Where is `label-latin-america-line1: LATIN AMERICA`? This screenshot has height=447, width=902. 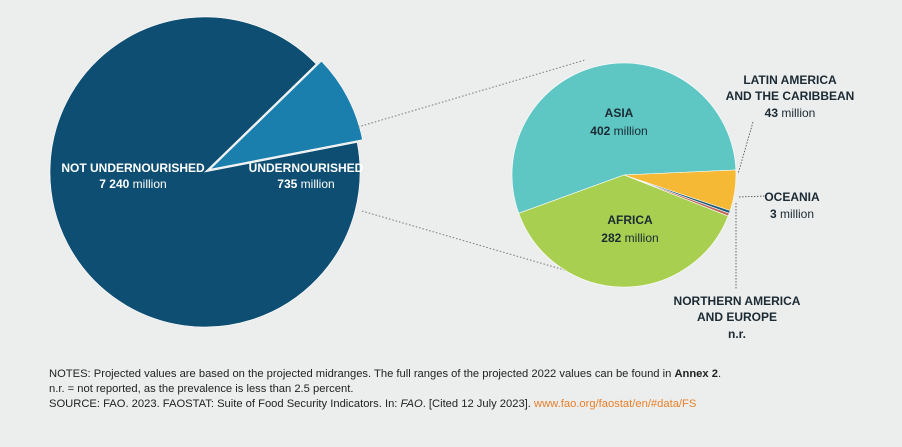 label-latin-america-line1: LATIN AMERICA is located at coordinates (790, 80).